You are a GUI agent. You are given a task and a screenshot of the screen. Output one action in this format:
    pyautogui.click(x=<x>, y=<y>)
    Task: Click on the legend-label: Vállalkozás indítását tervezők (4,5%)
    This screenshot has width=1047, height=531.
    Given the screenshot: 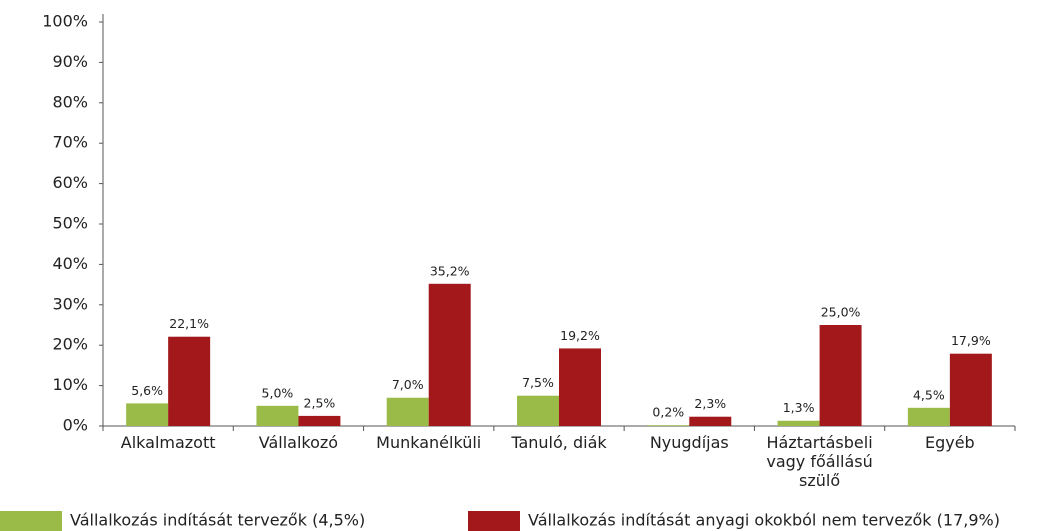 What is the action you would take?
    pyautogui.click(x=217, y=520)
    